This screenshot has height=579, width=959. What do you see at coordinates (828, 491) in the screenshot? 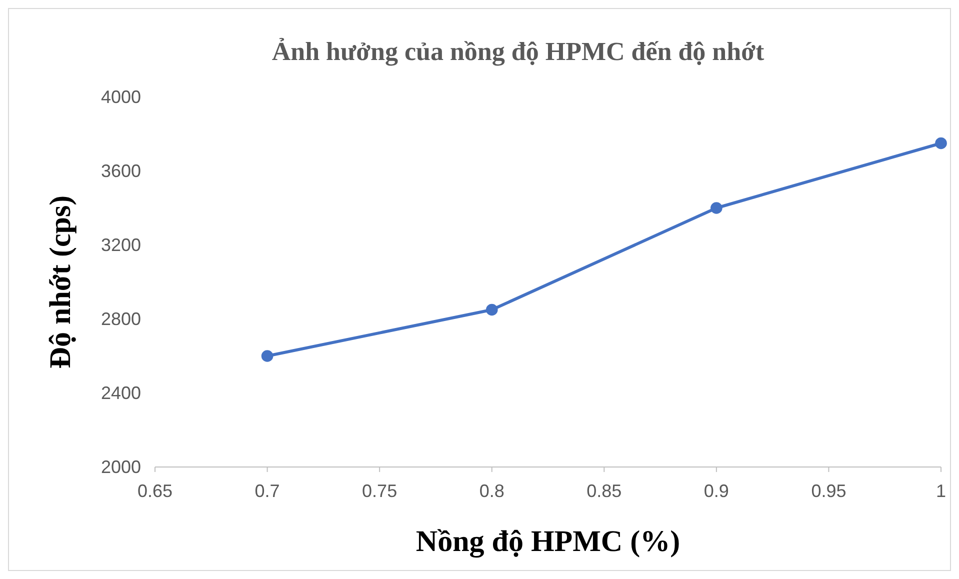
I see `x-tick-label: 0.95` at bounding box center [828, 491].